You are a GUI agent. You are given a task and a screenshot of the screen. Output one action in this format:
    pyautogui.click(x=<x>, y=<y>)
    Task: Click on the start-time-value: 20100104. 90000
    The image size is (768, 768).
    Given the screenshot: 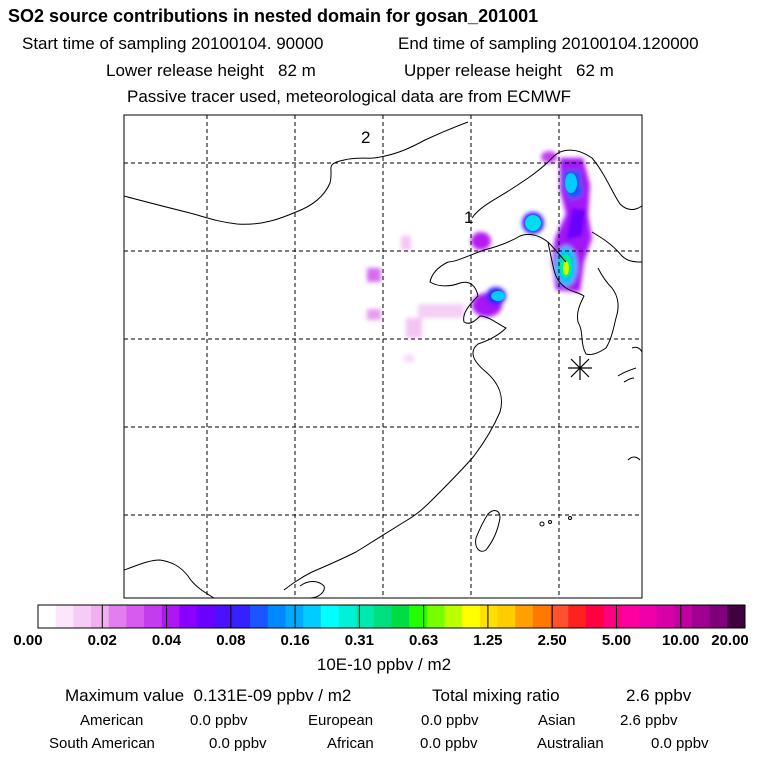 What is the action you would take?
    pyautogui.click(x=257, y=43)
    